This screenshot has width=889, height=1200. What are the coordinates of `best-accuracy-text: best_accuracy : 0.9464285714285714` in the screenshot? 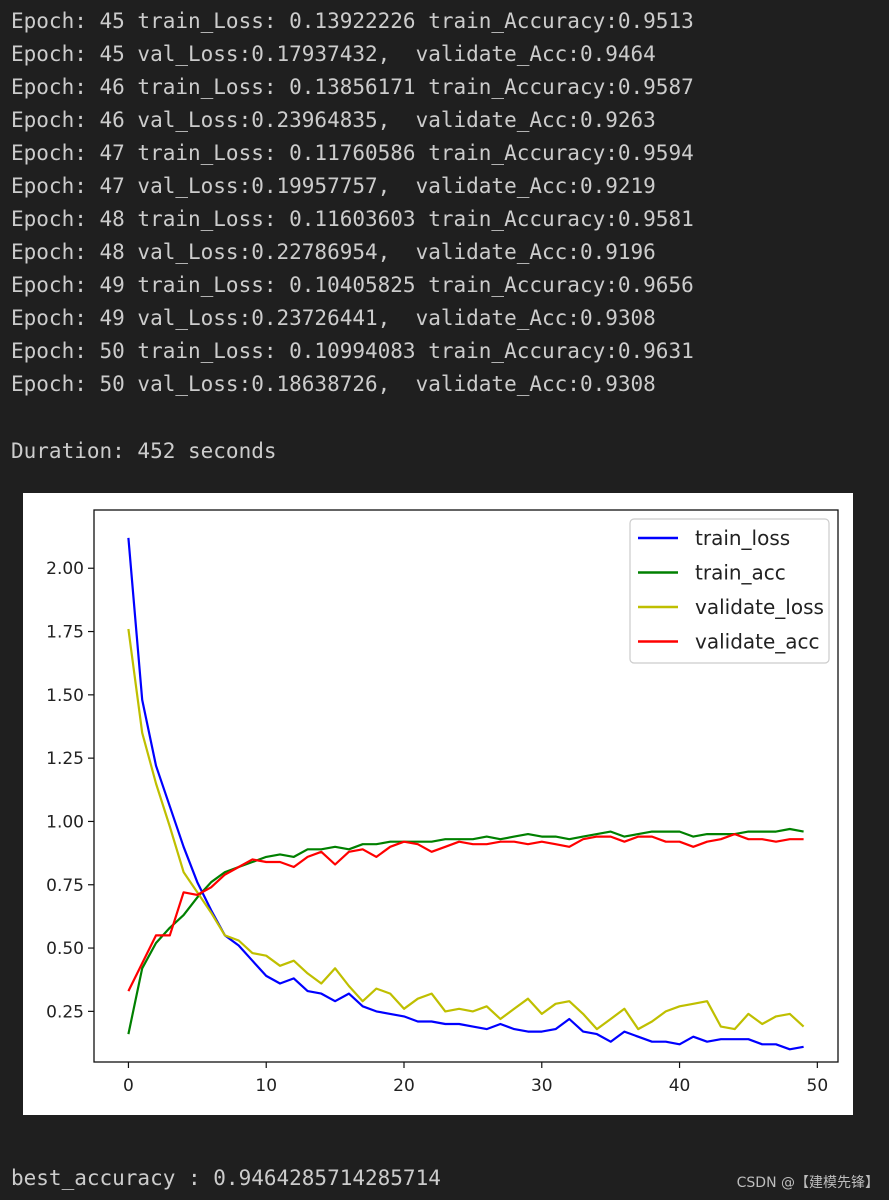 It's located at (226, 1178).